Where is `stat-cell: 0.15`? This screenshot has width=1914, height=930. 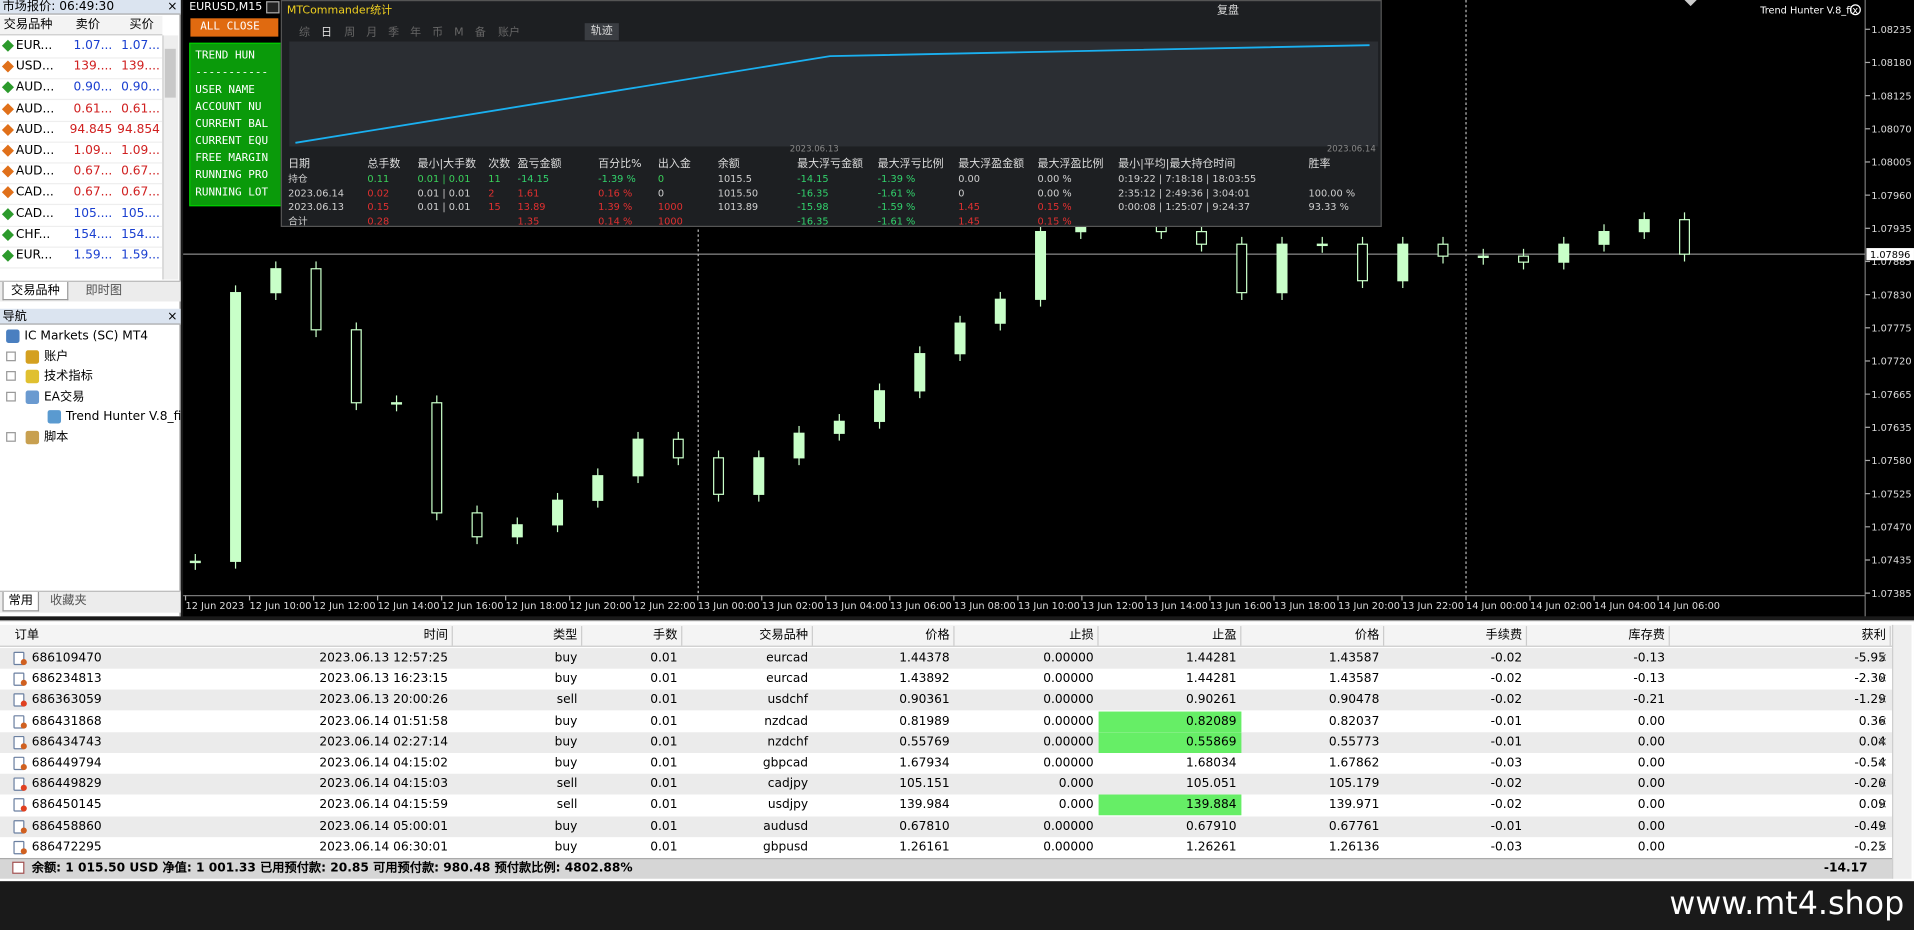
stat-cell: 0.15 is located at coordinates (378, 207).